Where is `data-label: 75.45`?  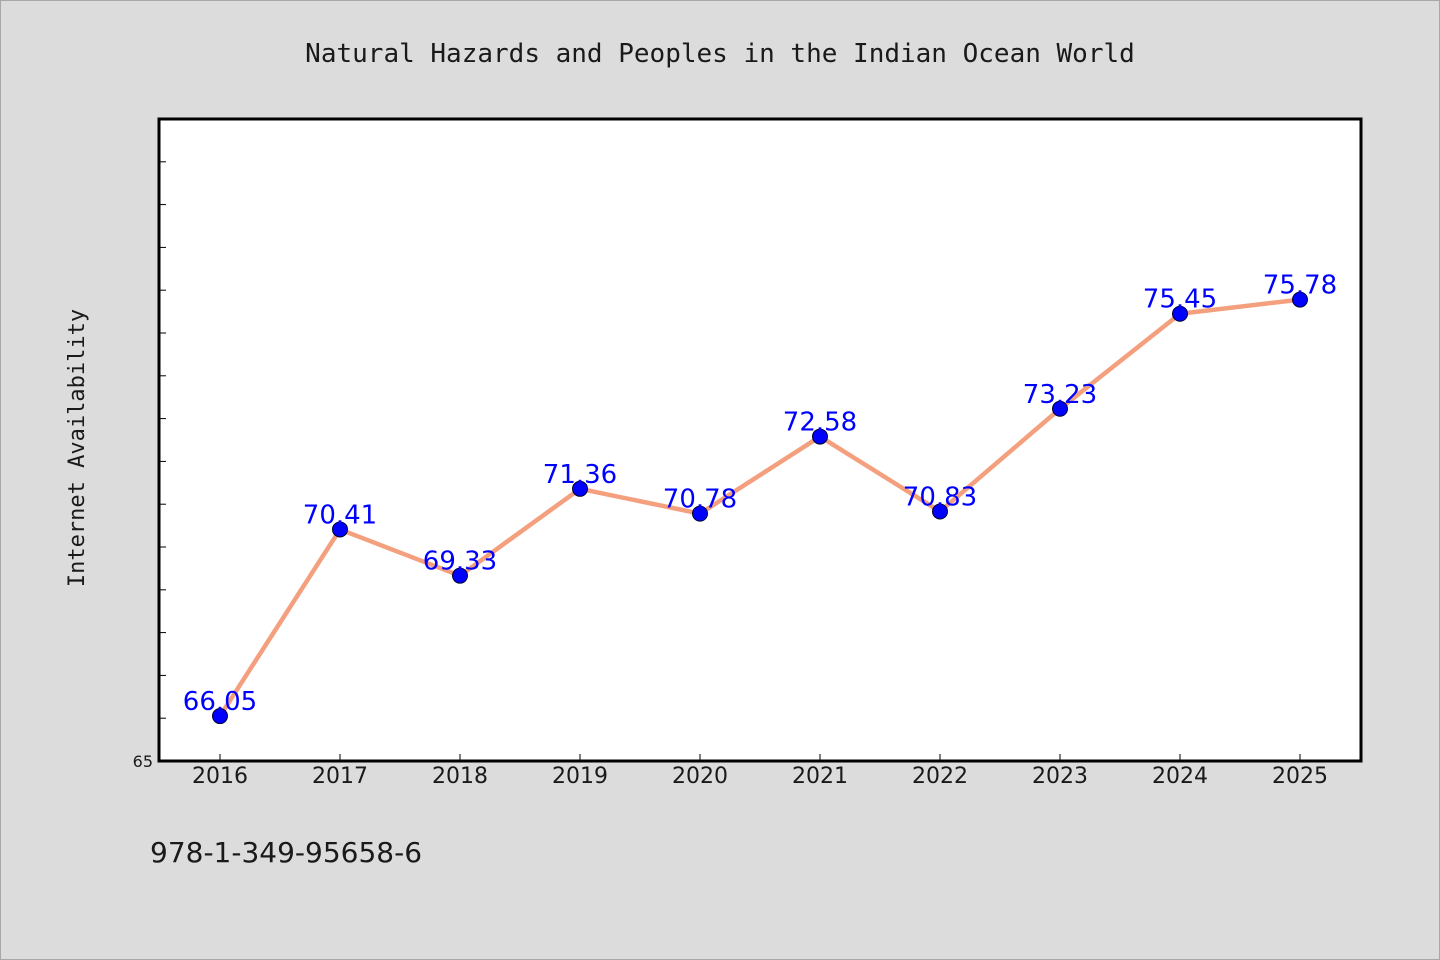
data-label: 75.45 is located at coordinates (1180, 300).